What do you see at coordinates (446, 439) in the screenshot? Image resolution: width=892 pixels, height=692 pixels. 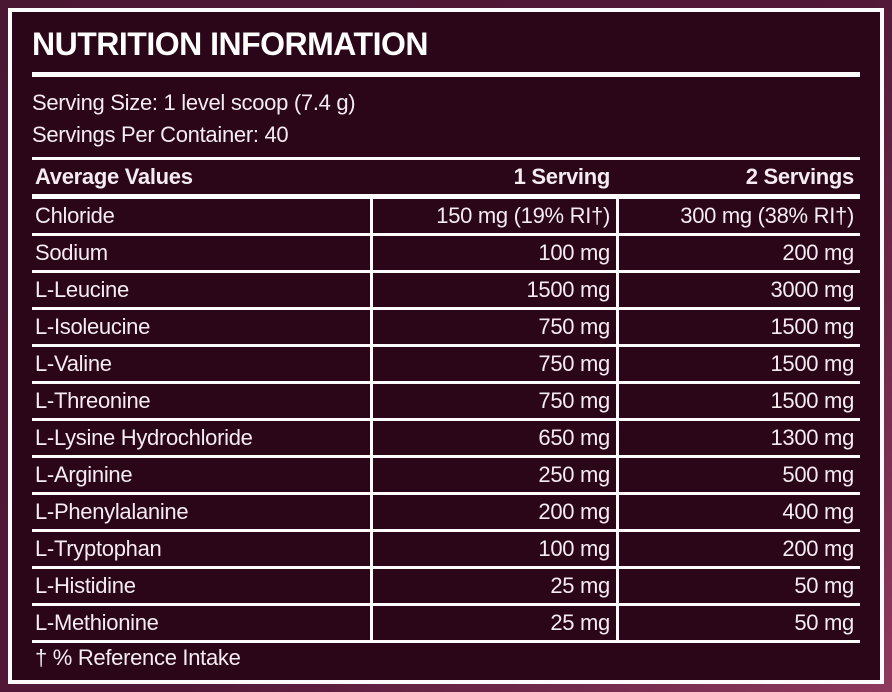 I see `table-row: L-Lysine Hydrochloride 650 mg 1300 mg` at bounding box center [446, 439].